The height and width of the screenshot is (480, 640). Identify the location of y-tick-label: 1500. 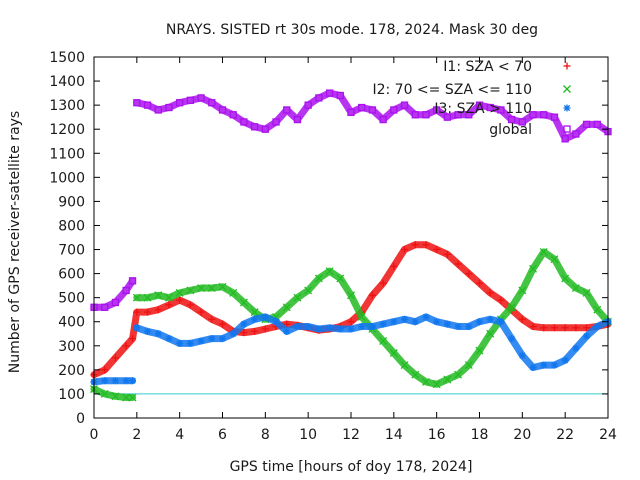
(67, 58).